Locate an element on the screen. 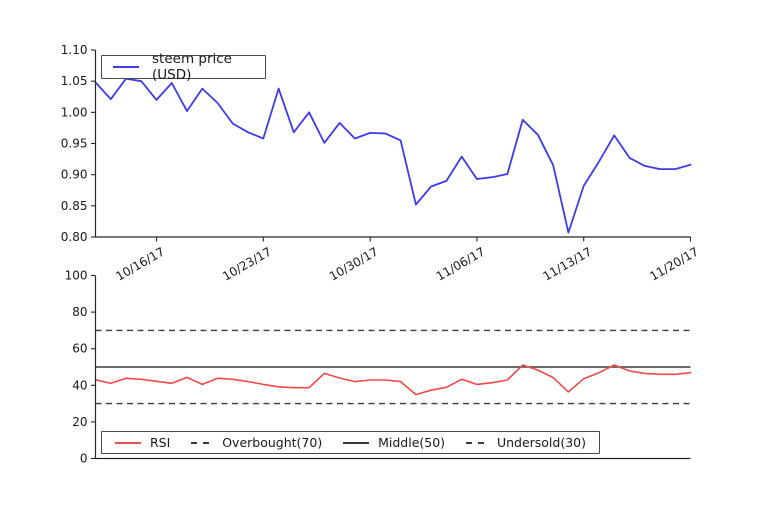 The image size is (768, 512). x-tick-label: 11/20/17 is located at coordinates (674, 263).